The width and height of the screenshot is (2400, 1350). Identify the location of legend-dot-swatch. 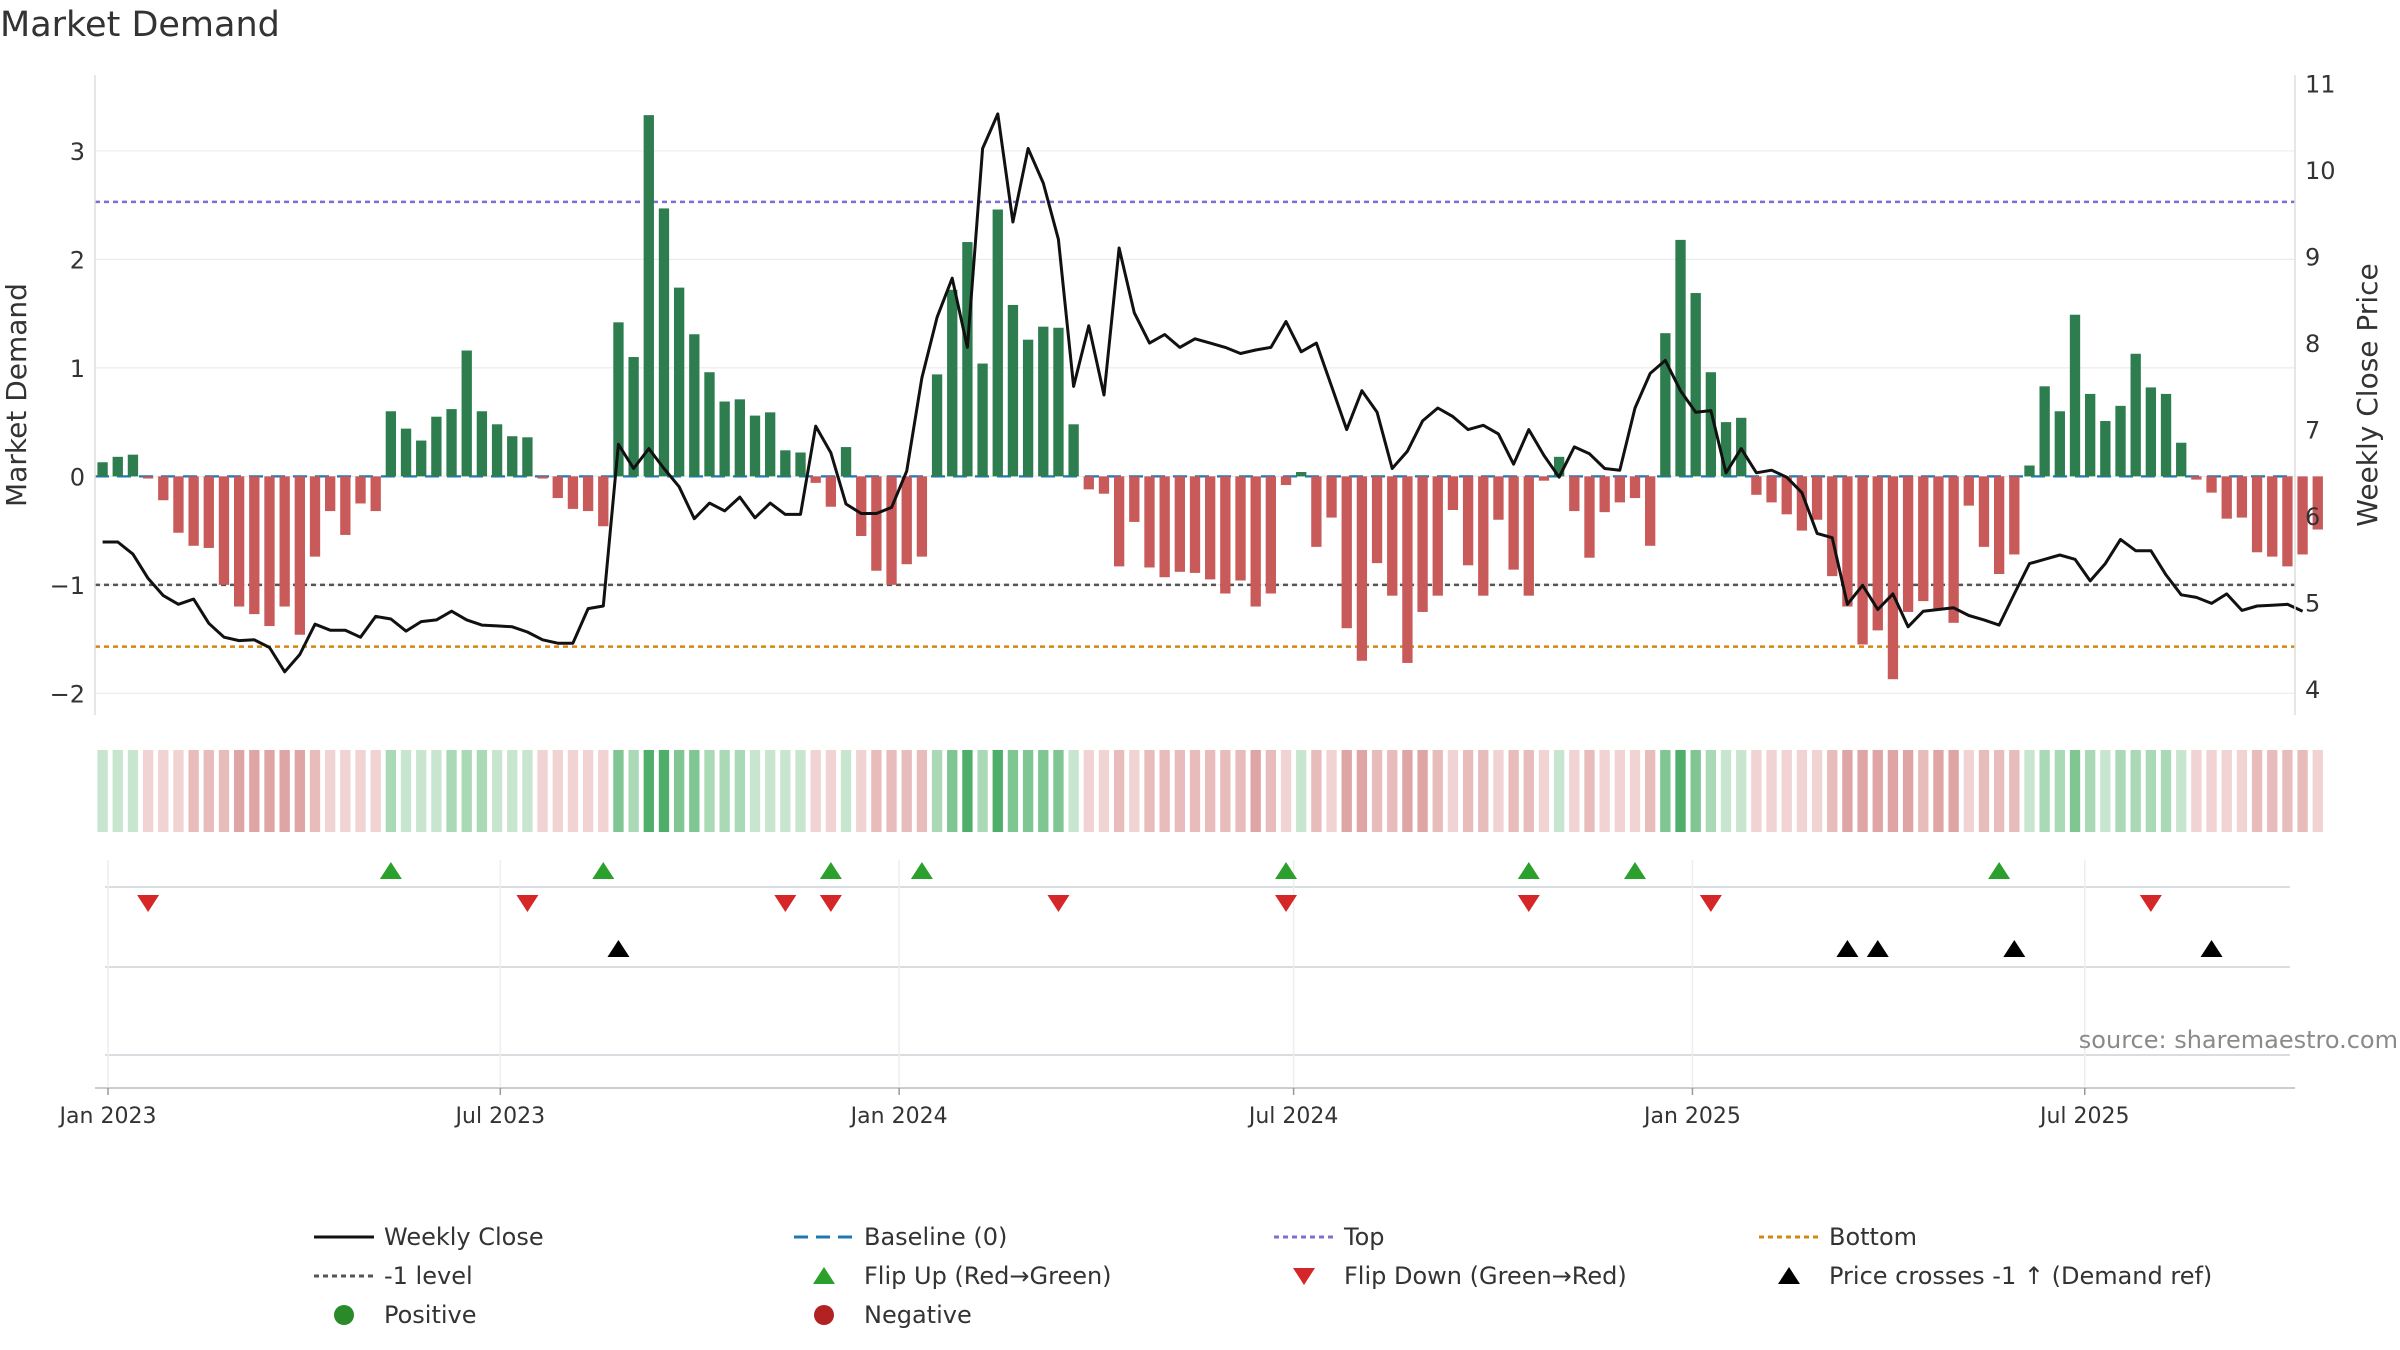
(344, 1315).